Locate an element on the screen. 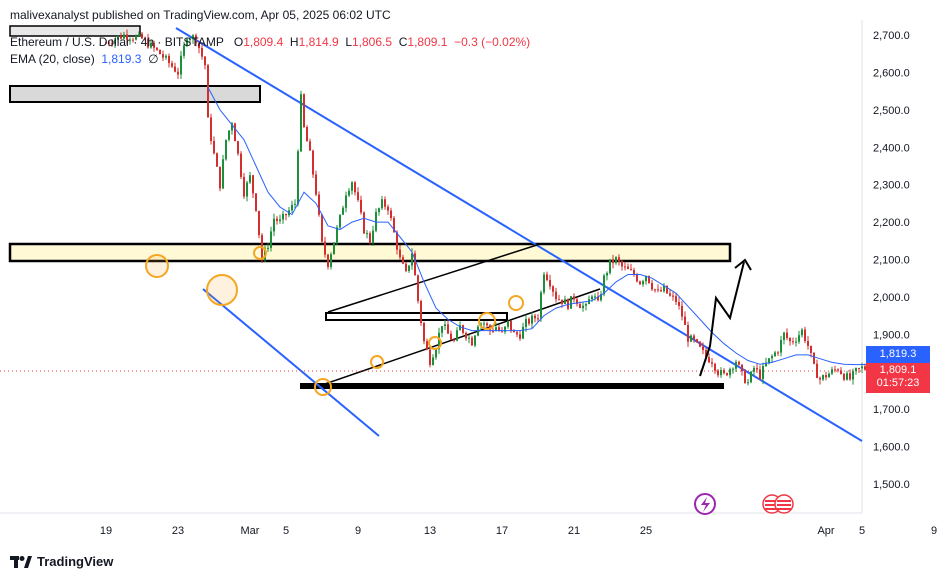 Image resolution: width=939 pixels, height=579 pixels. time-tick-label: 9 is located at coordinates (358, 531).